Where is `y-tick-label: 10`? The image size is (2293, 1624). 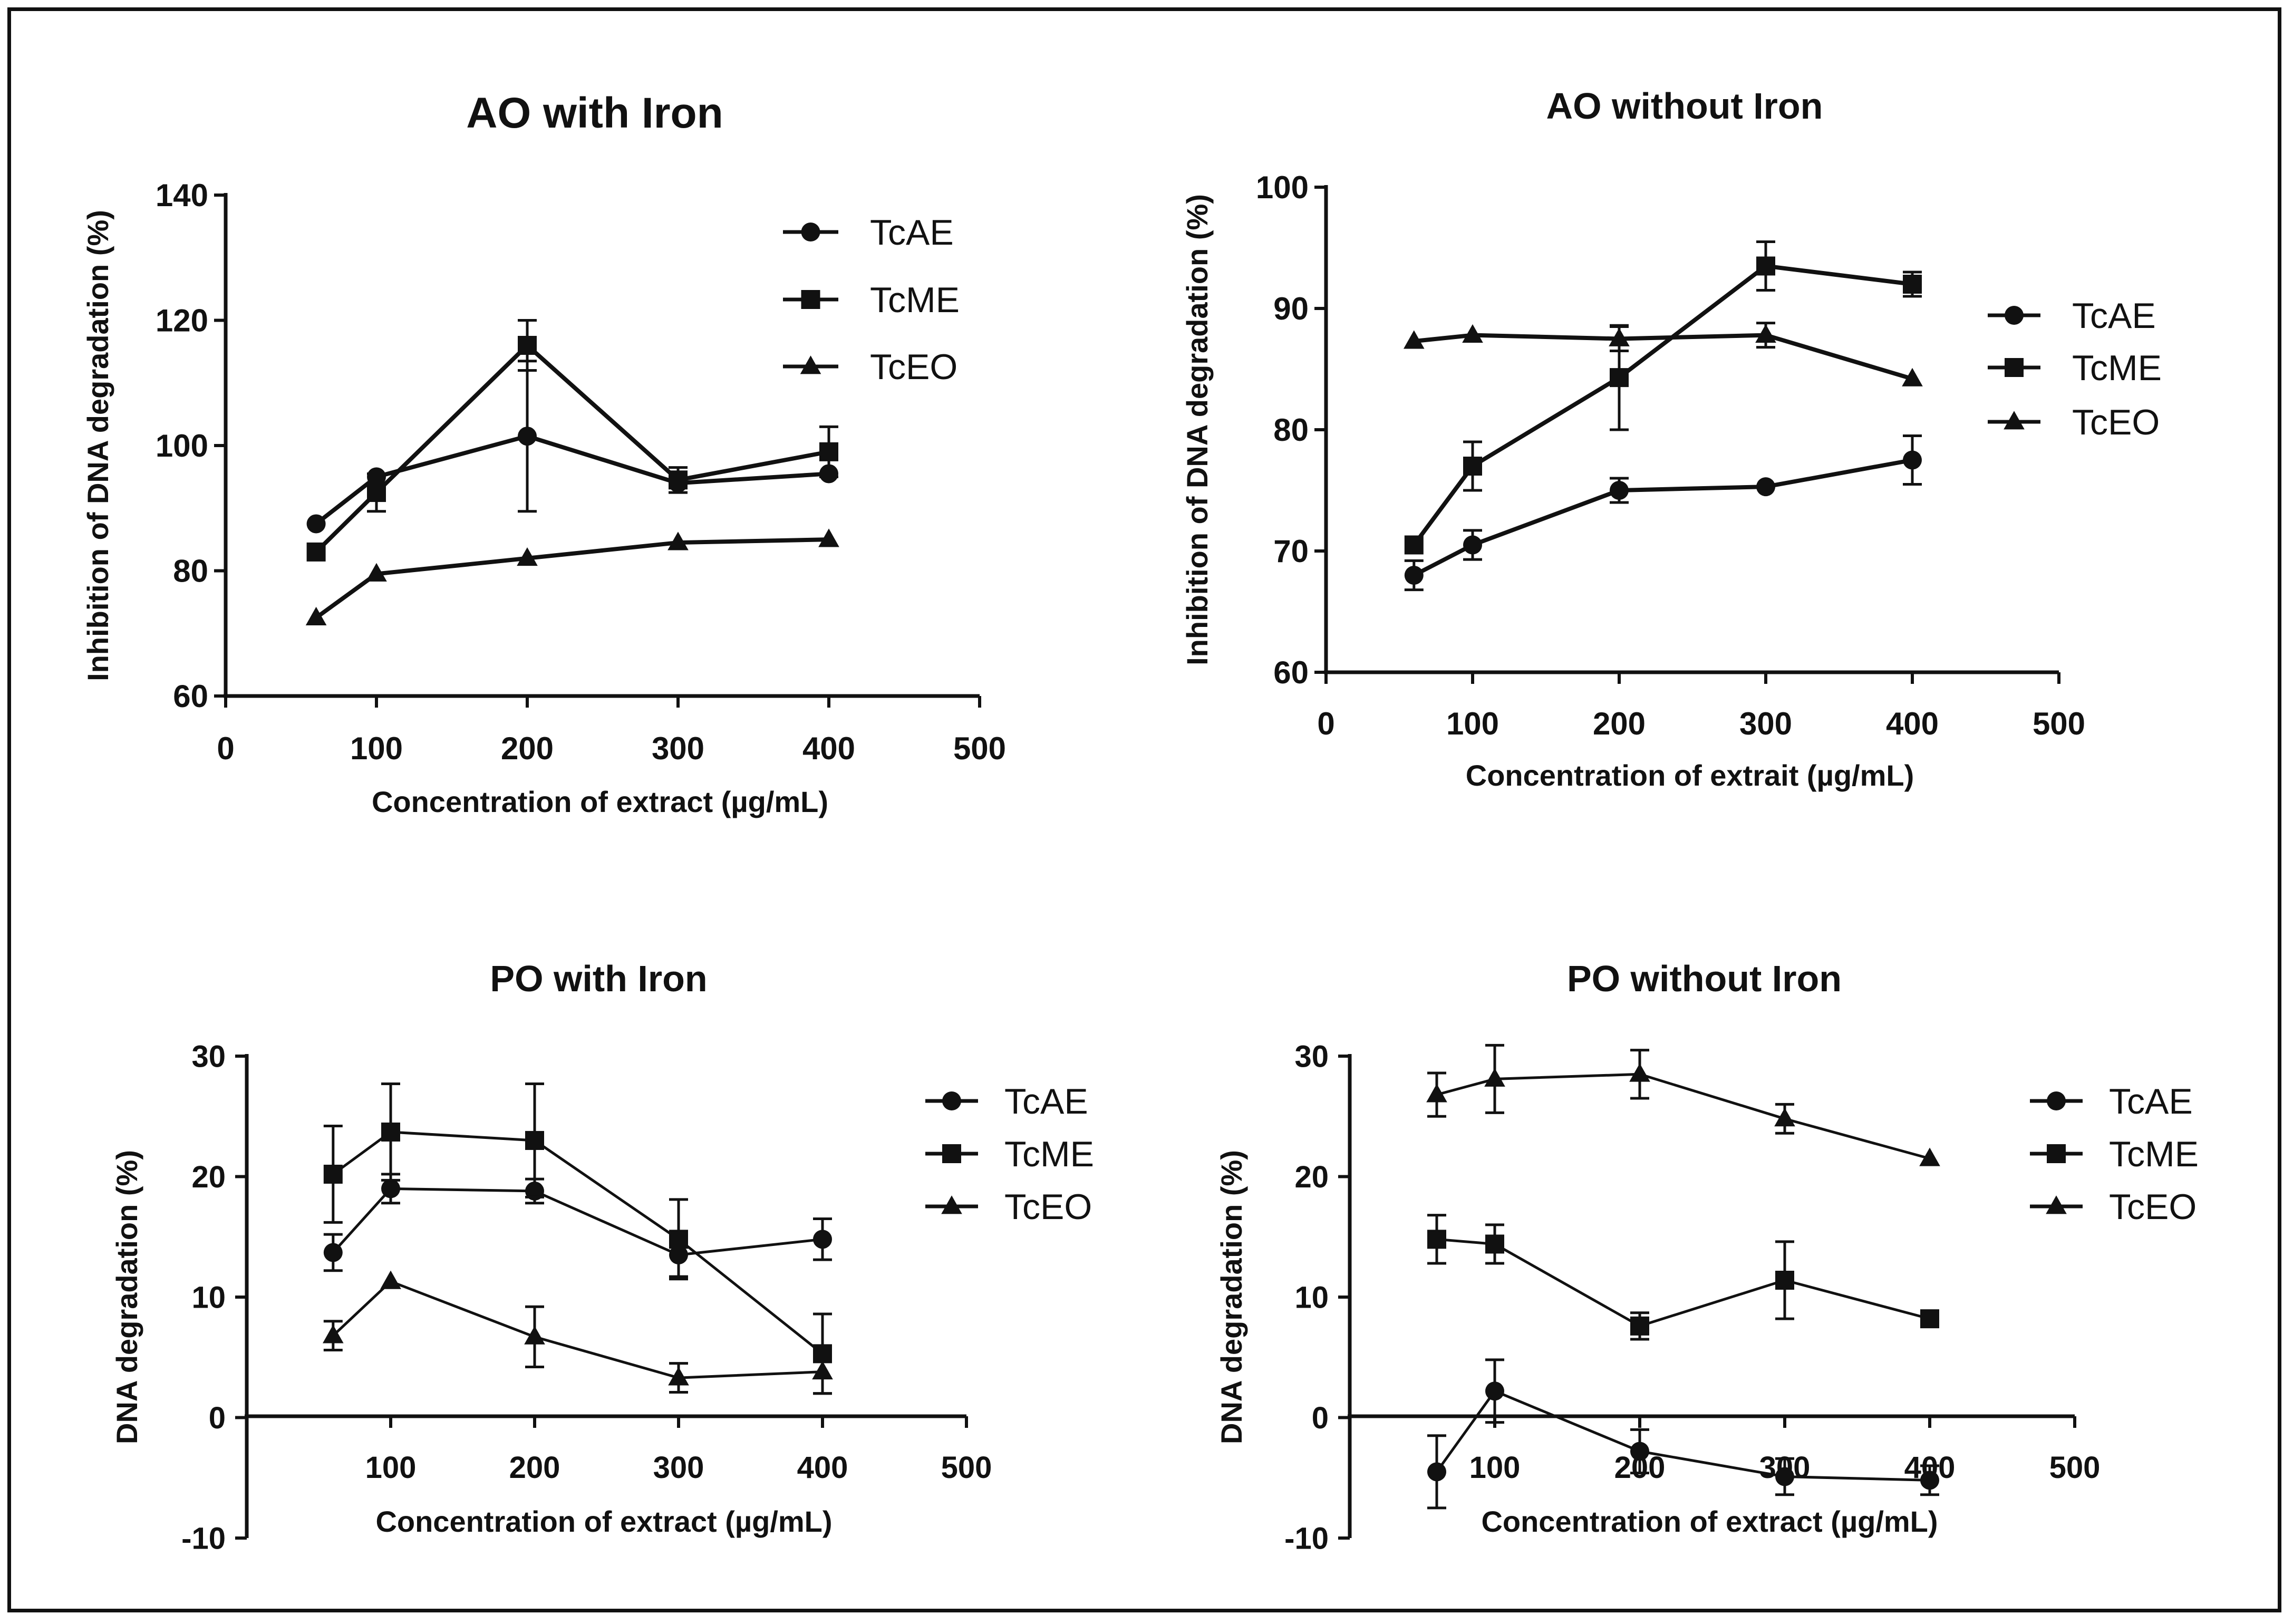
y-tick-label: 10 is located at coordinates (208, 1297).